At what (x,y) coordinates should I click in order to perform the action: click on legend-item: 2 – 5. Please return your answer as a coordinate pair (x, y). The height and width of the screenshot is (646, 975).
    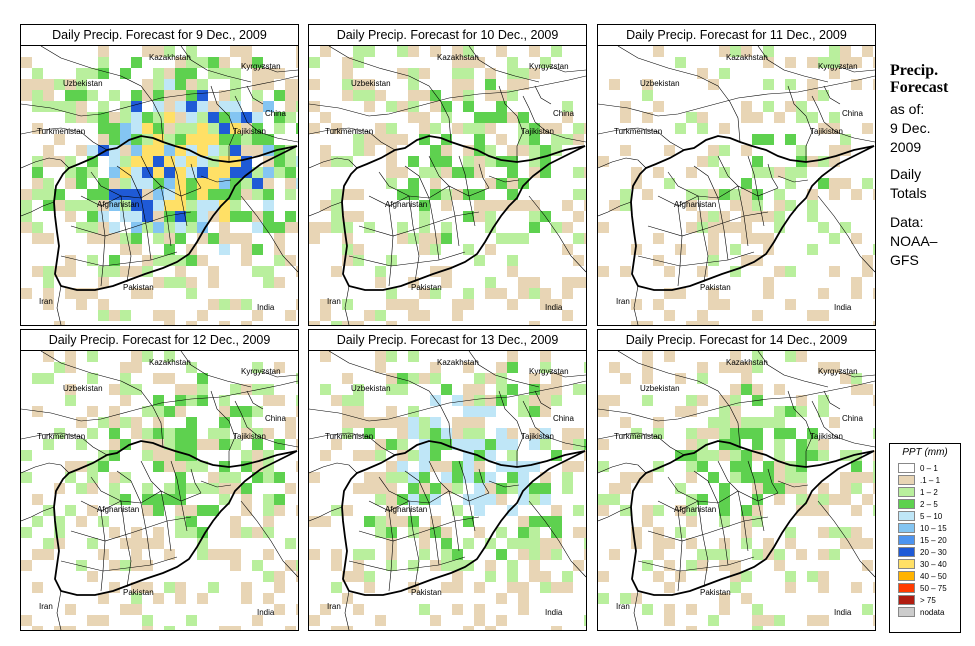
    Looking at the image, I should click on (925, 504).